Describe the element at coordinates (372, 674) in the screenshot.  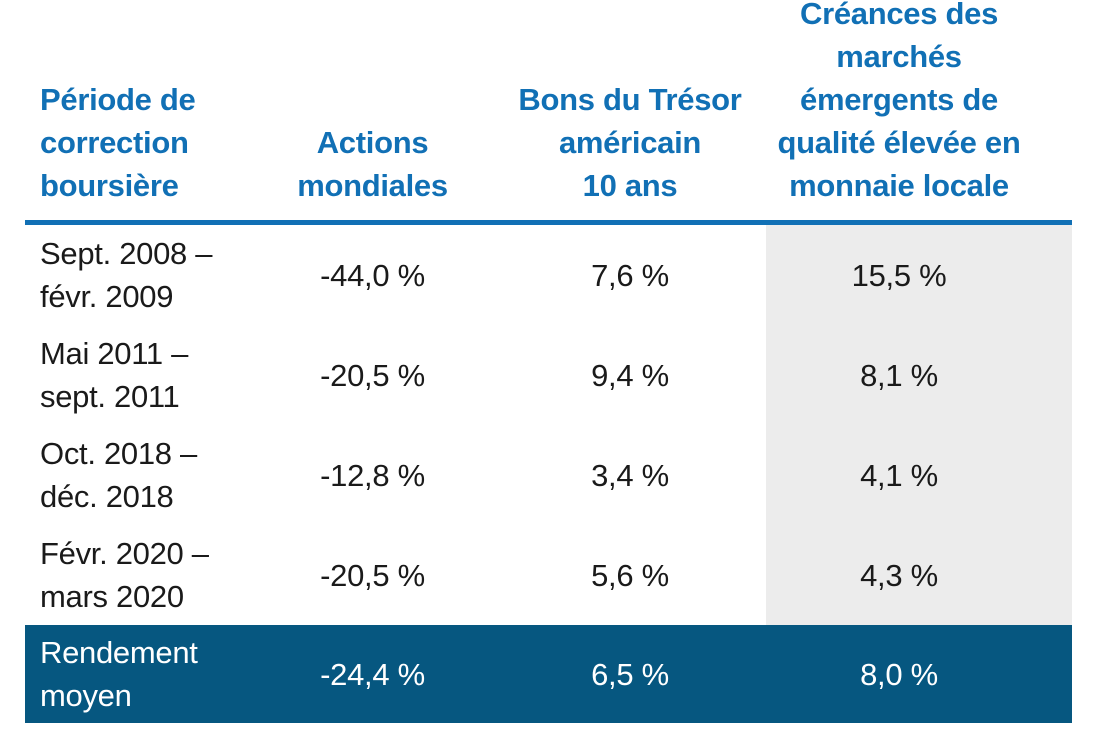
I see `cell-equities: -24,4 %` at that location.